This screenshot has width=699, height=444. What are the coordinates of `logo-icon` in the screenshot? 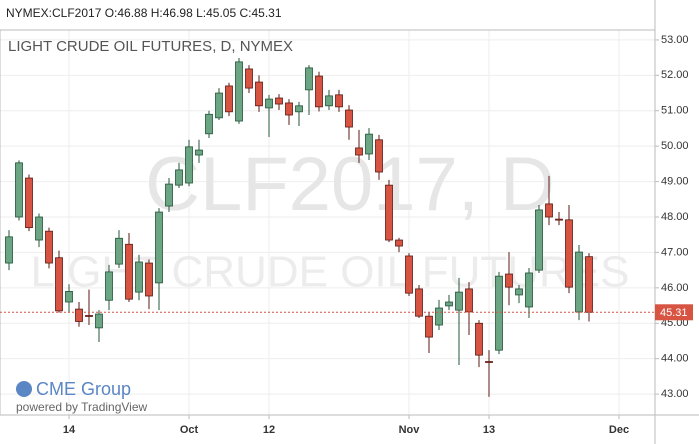 It's located at (24, 389).